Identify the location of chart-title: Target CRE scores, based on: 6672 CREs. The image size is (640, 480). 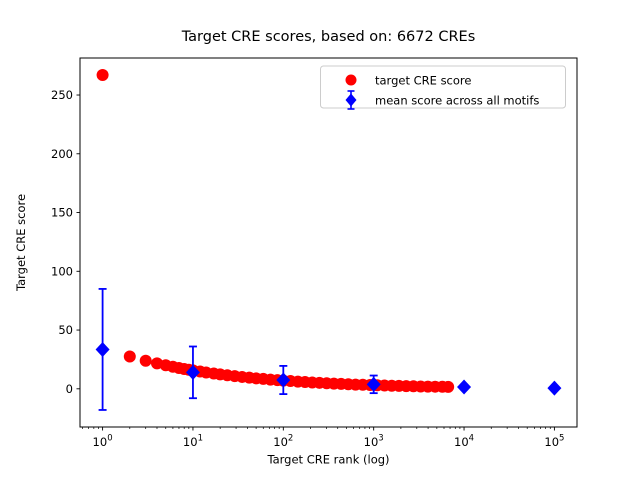
(328, 37).